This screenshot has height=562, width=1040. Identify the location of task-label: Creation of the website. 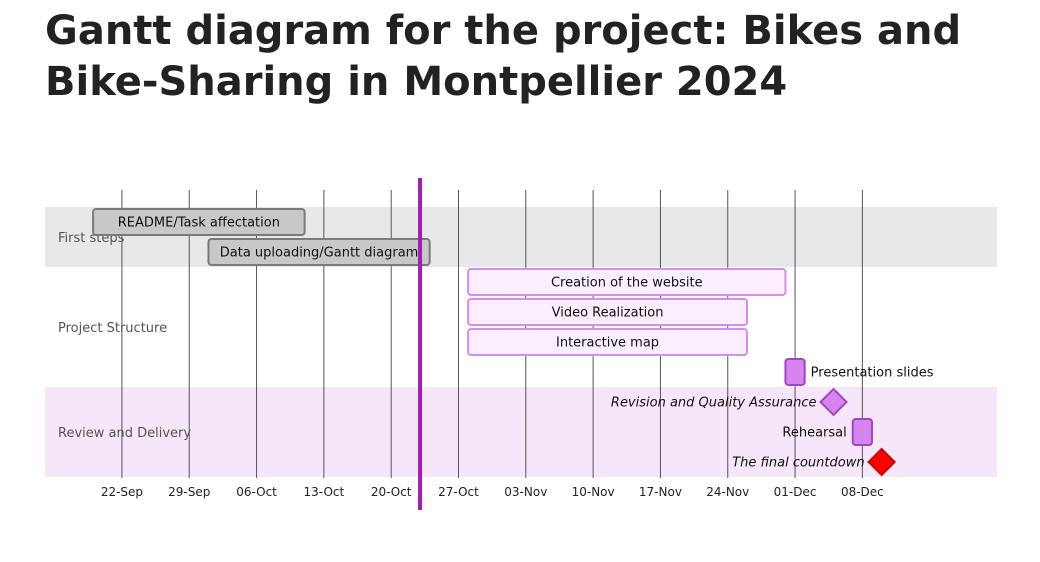
(627, 283).